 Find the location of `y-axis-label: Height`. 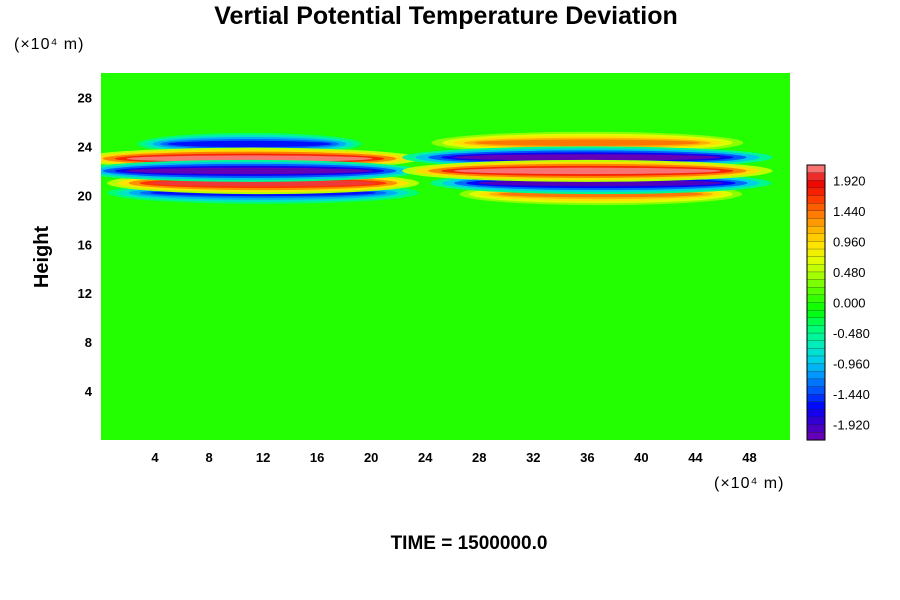

y-axis-label: Height is located at coordinates (42, 257).